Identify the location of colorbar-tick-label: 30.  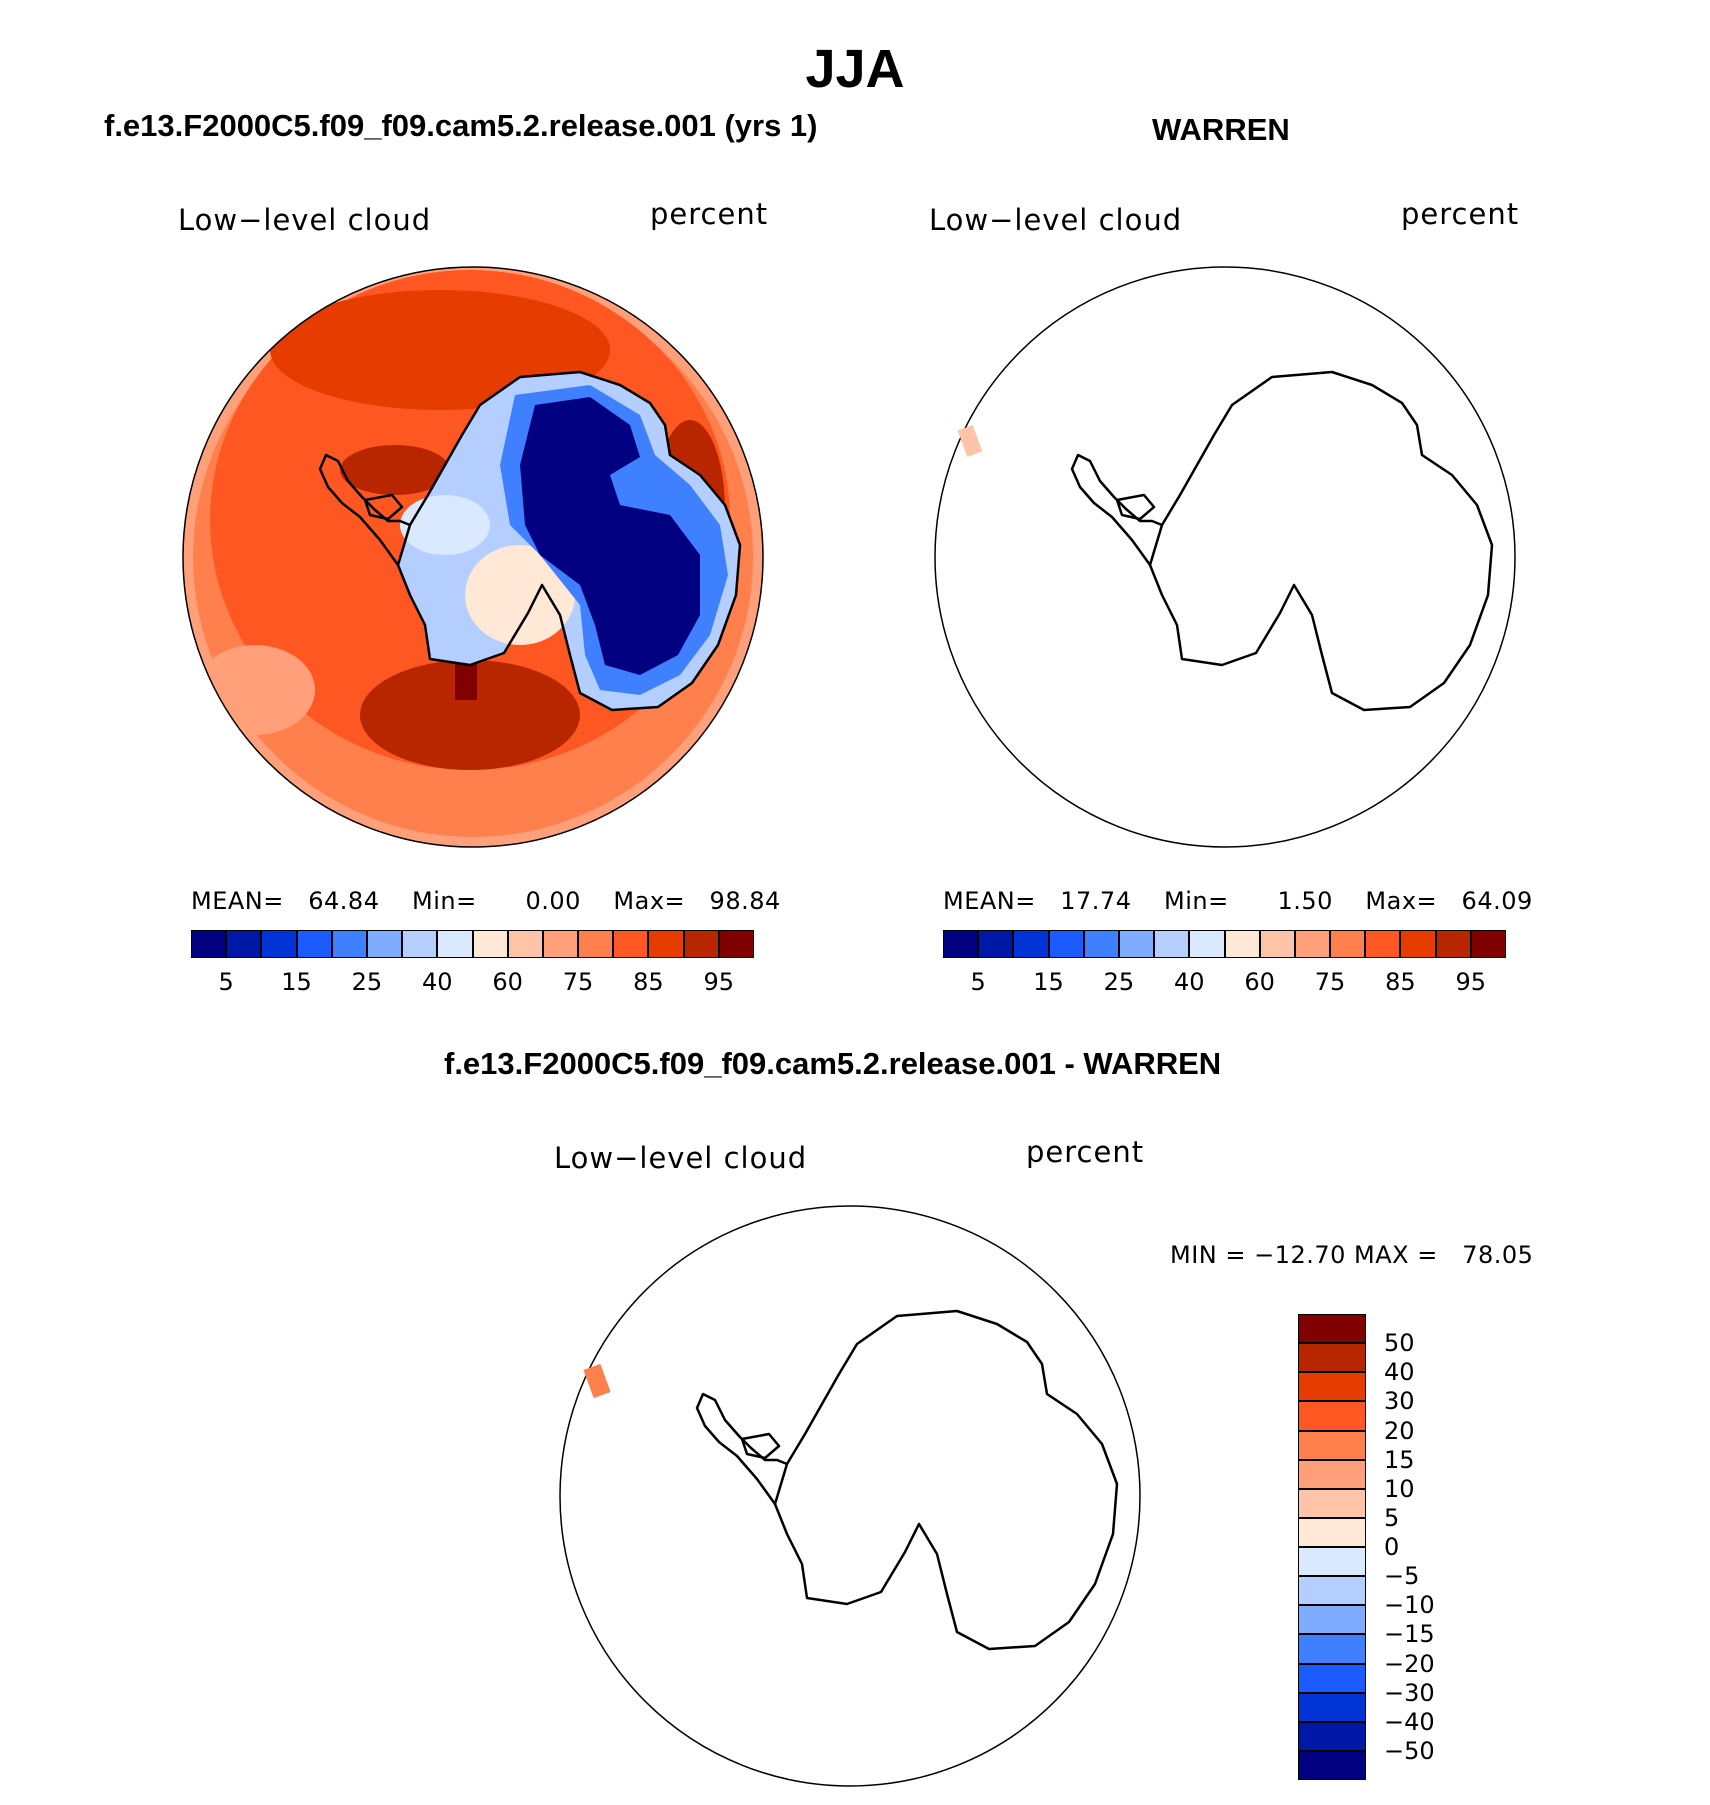
(1399, 1401).